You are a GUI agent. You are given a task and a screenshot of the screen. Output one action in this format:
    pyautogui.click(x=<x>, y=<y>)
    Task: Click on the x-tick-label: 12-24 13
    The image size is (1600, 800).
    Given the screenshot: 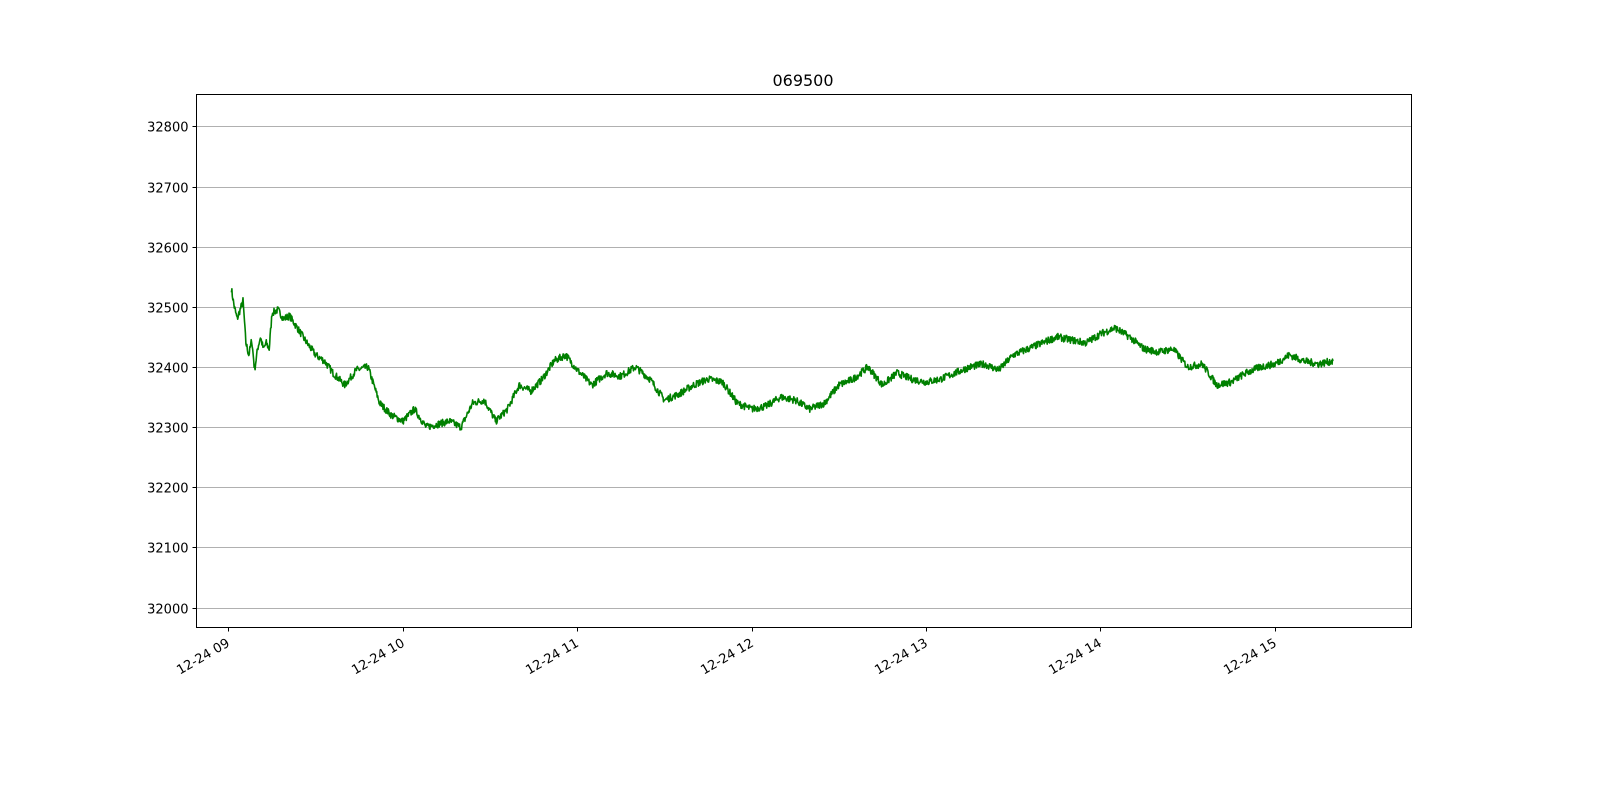 What is the action you would take?
    pyautogui.click(x=901, y=657)
    